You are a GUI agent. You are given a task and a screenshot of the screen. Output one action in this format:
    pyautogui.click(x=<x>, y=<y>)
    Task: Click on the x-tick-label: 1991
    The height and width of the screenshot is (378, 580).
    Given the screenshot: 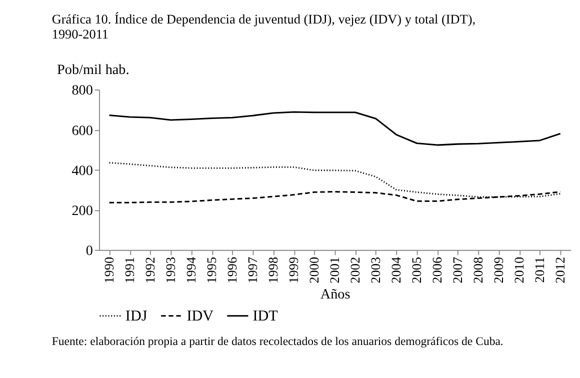 What is the action you would take?
    pyautogui.click(x=130, y=270)
    